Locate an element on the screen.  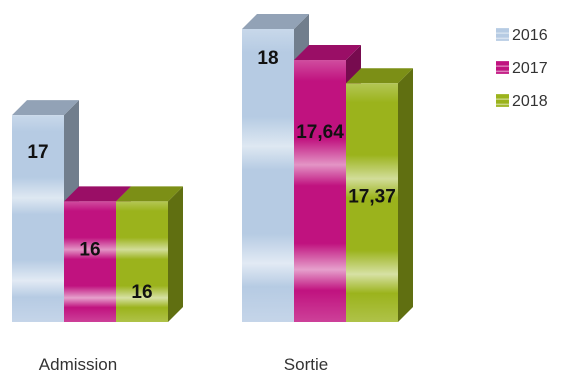
bar-2018-sortie is located at coordinates (379, 195).